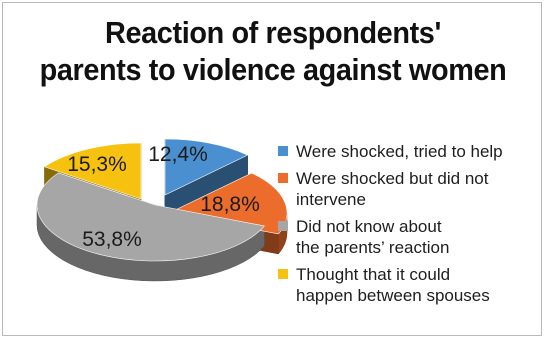  I want to click on pie-data-label-4: 15,3%, so click(97, 164).